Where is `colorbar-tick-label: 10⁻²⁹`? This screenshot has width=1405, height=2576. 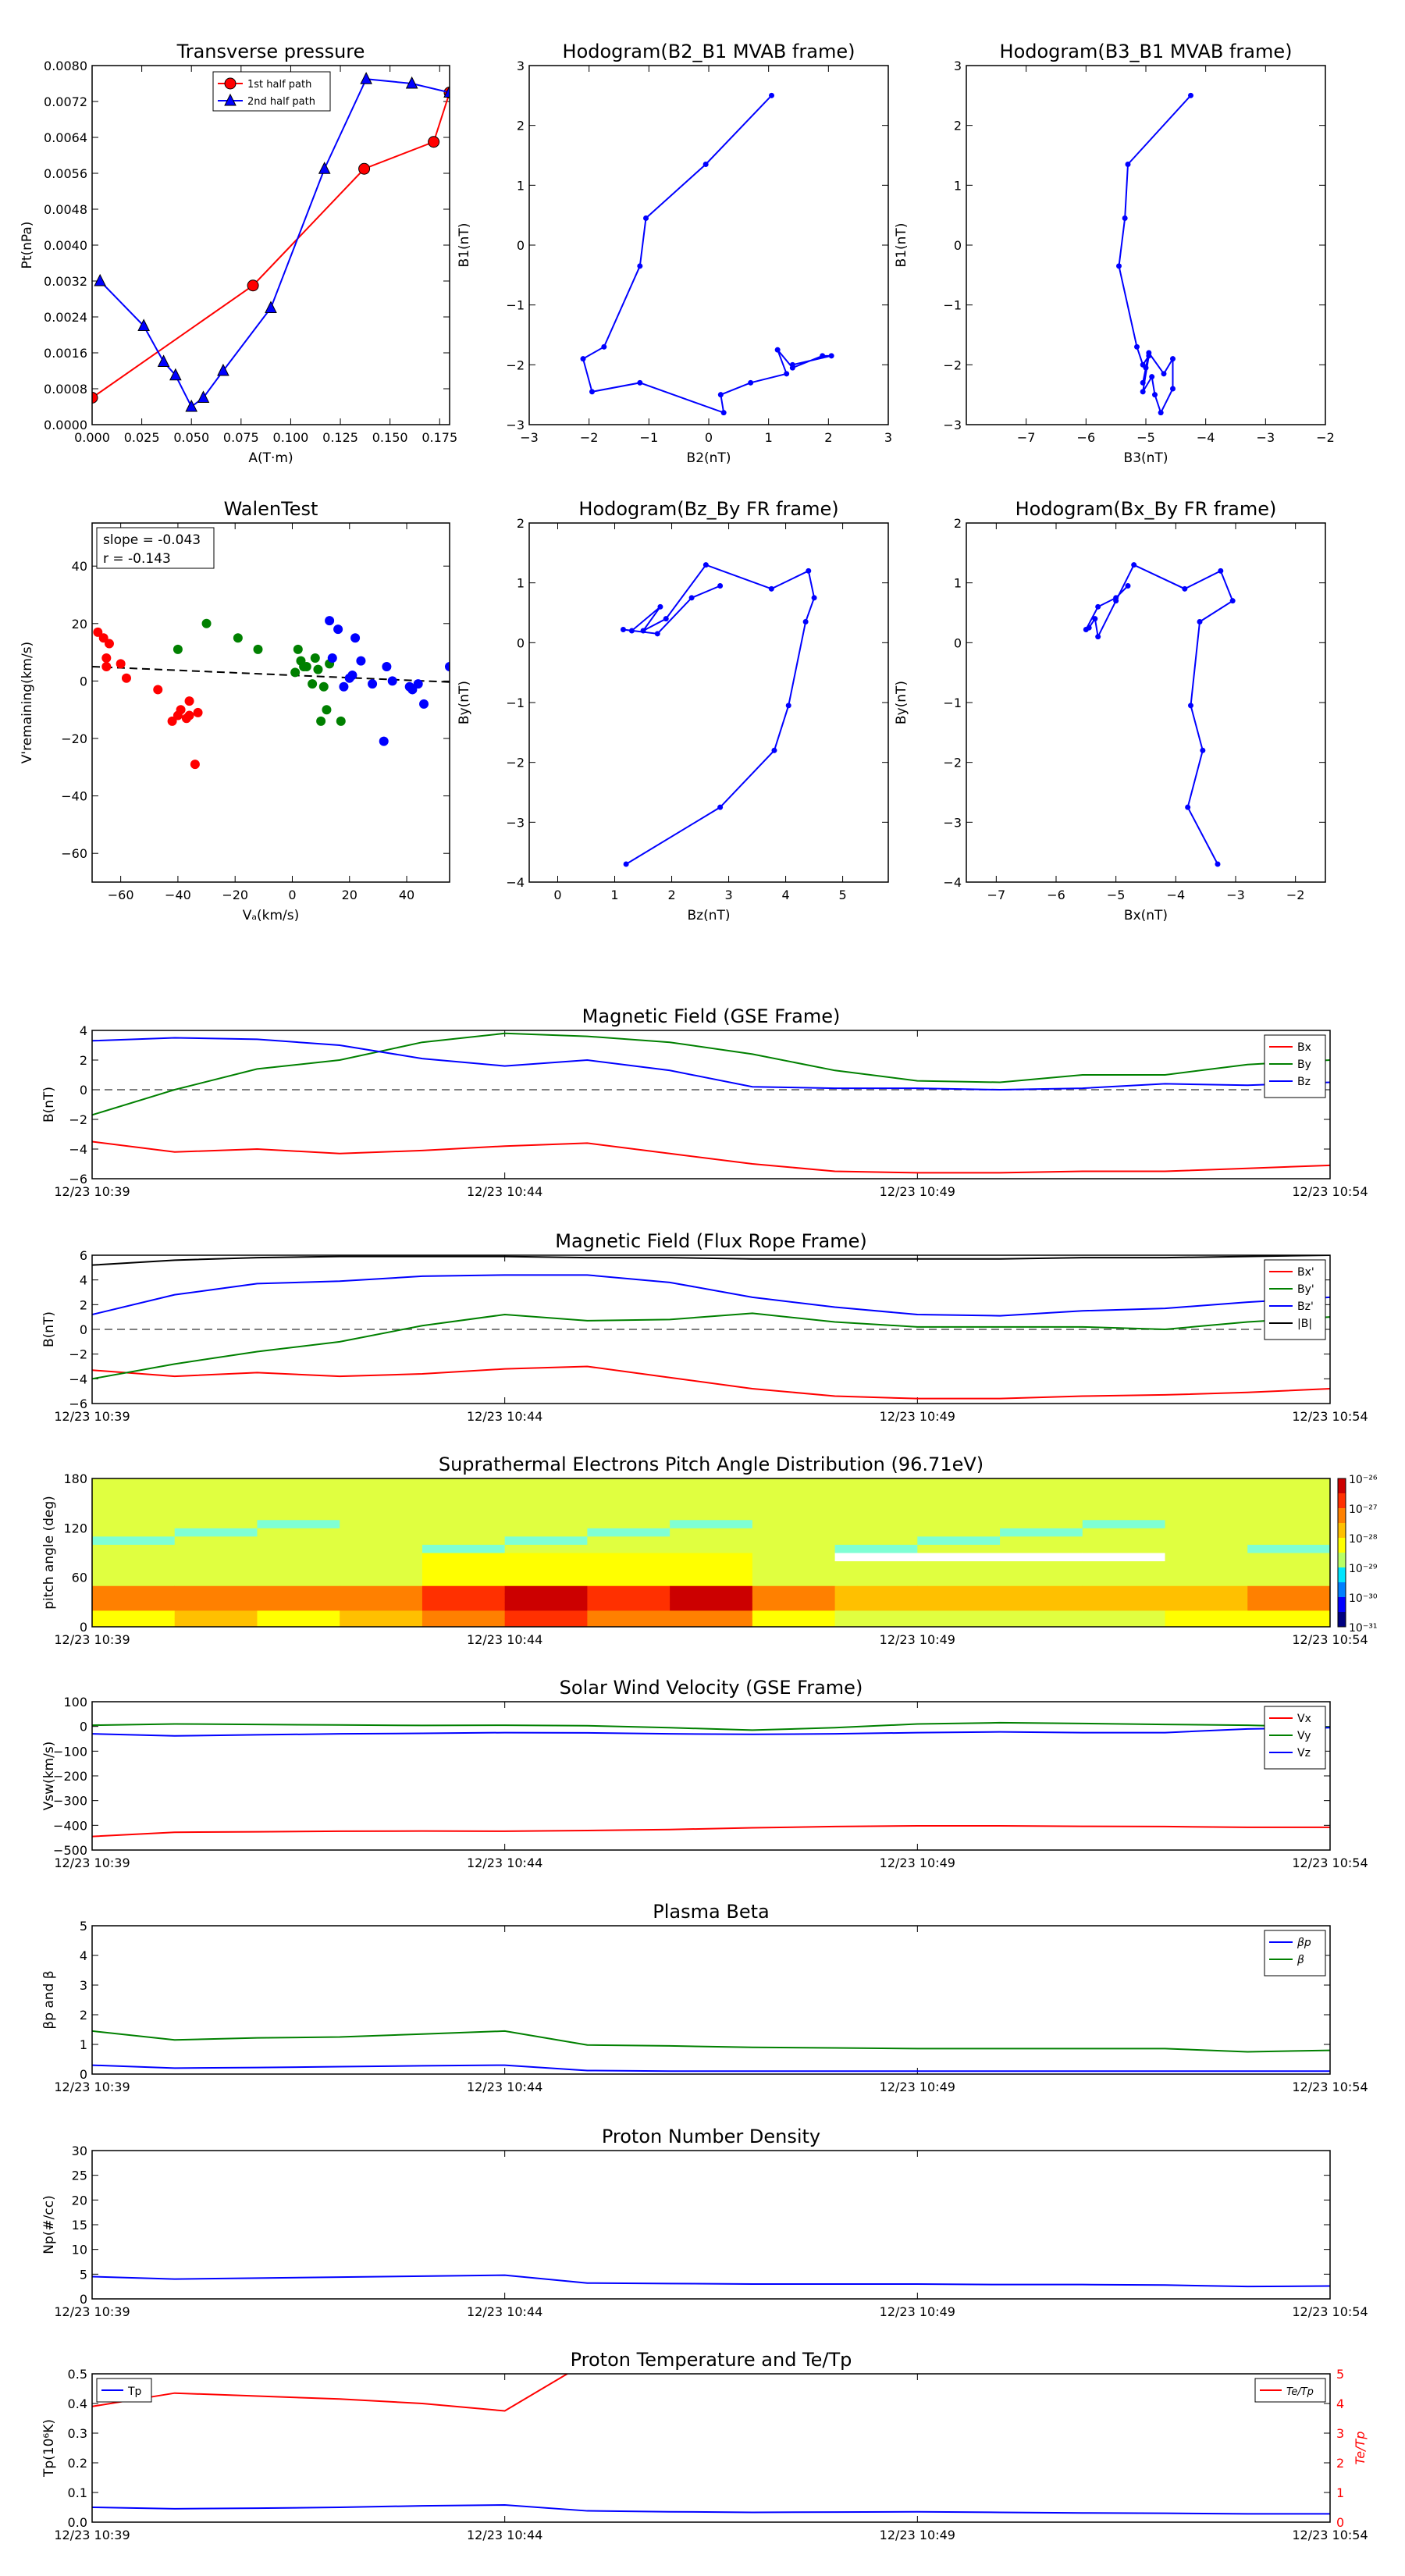
colorbar-tick-label: 10⁻²⁹ is located at coordinates (1363, 1569).